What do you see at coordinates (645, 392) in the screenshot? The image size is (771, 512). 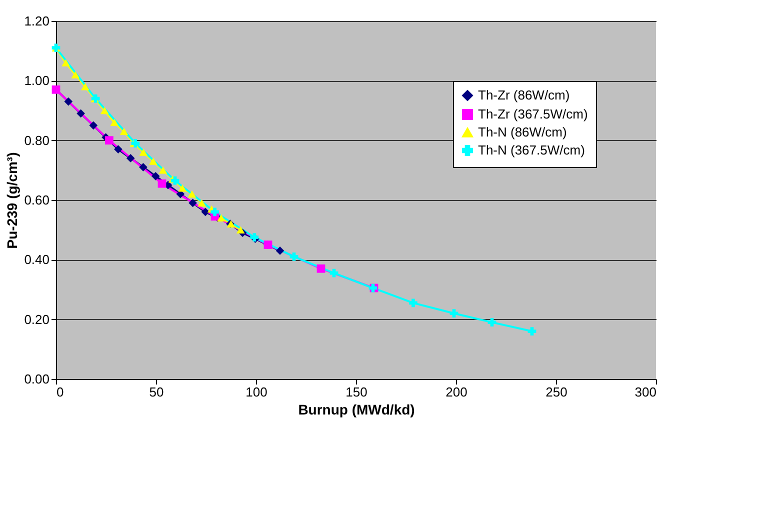 I see `x-tick-label: 300` at bounding box center [645, 392].